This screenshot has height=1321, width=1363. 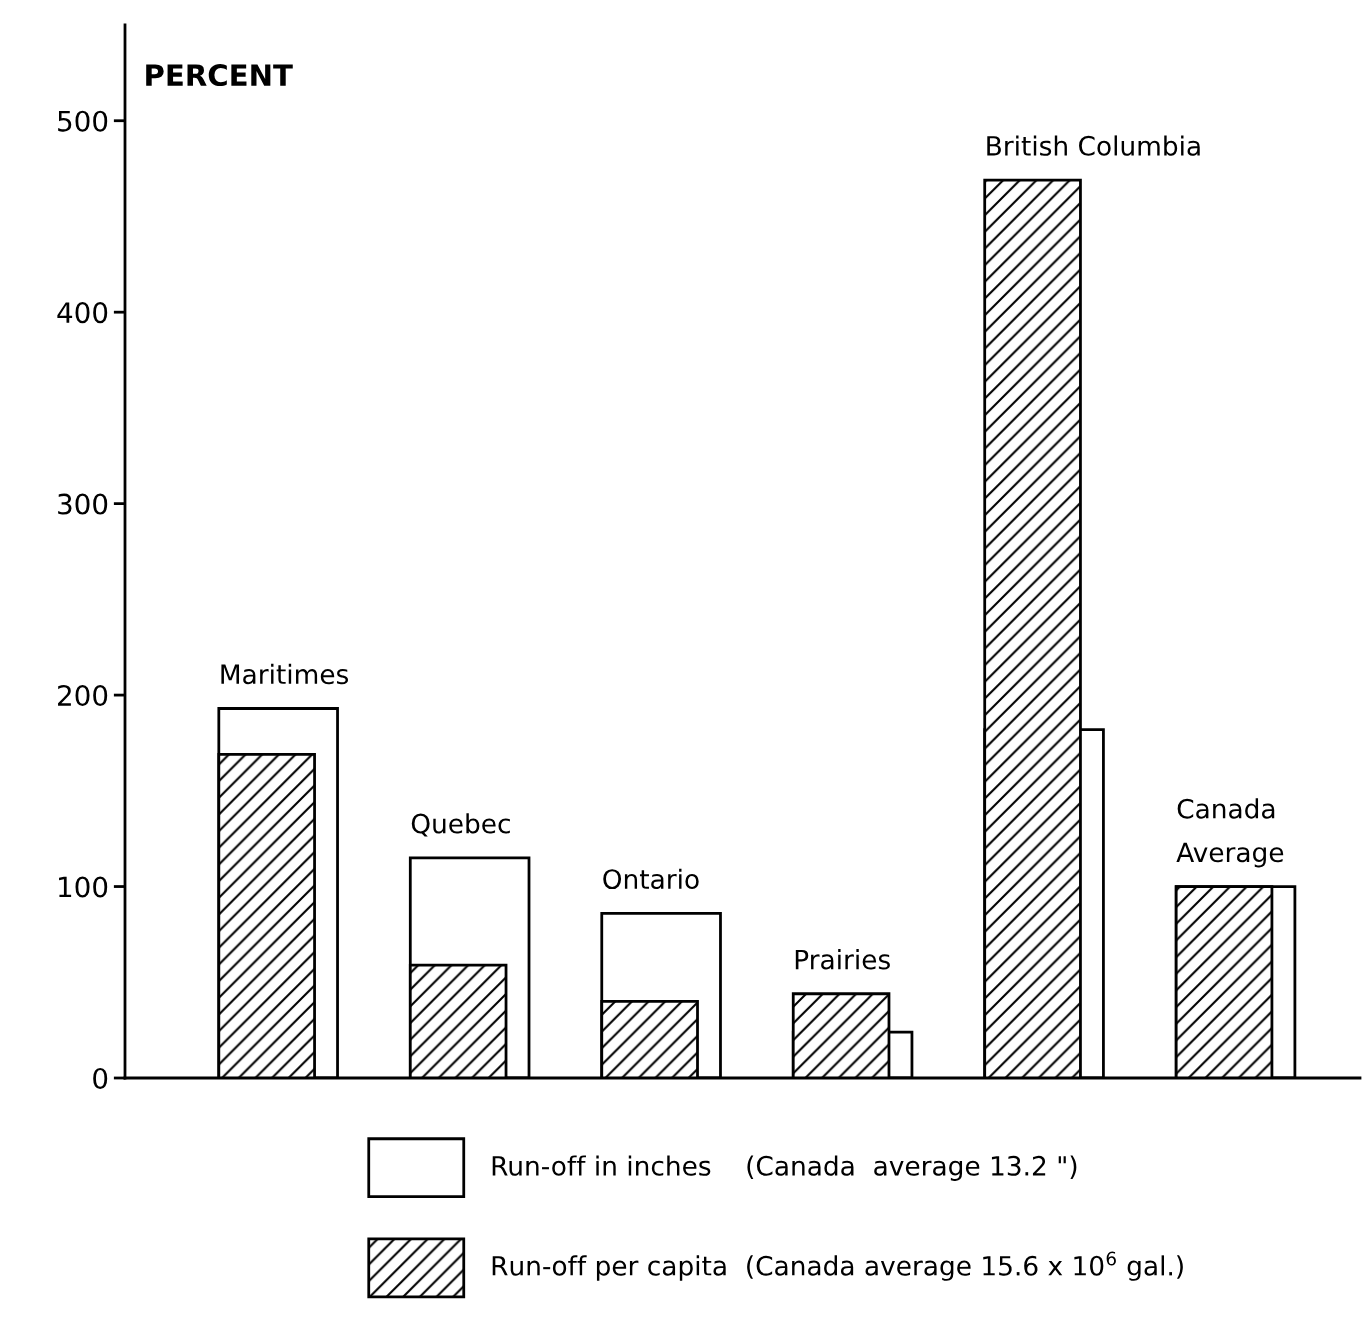 What do you see at coordinates (82, 313) in the screenshot?
I see `y-tick-label: 400` at bounding box center [82, 313].